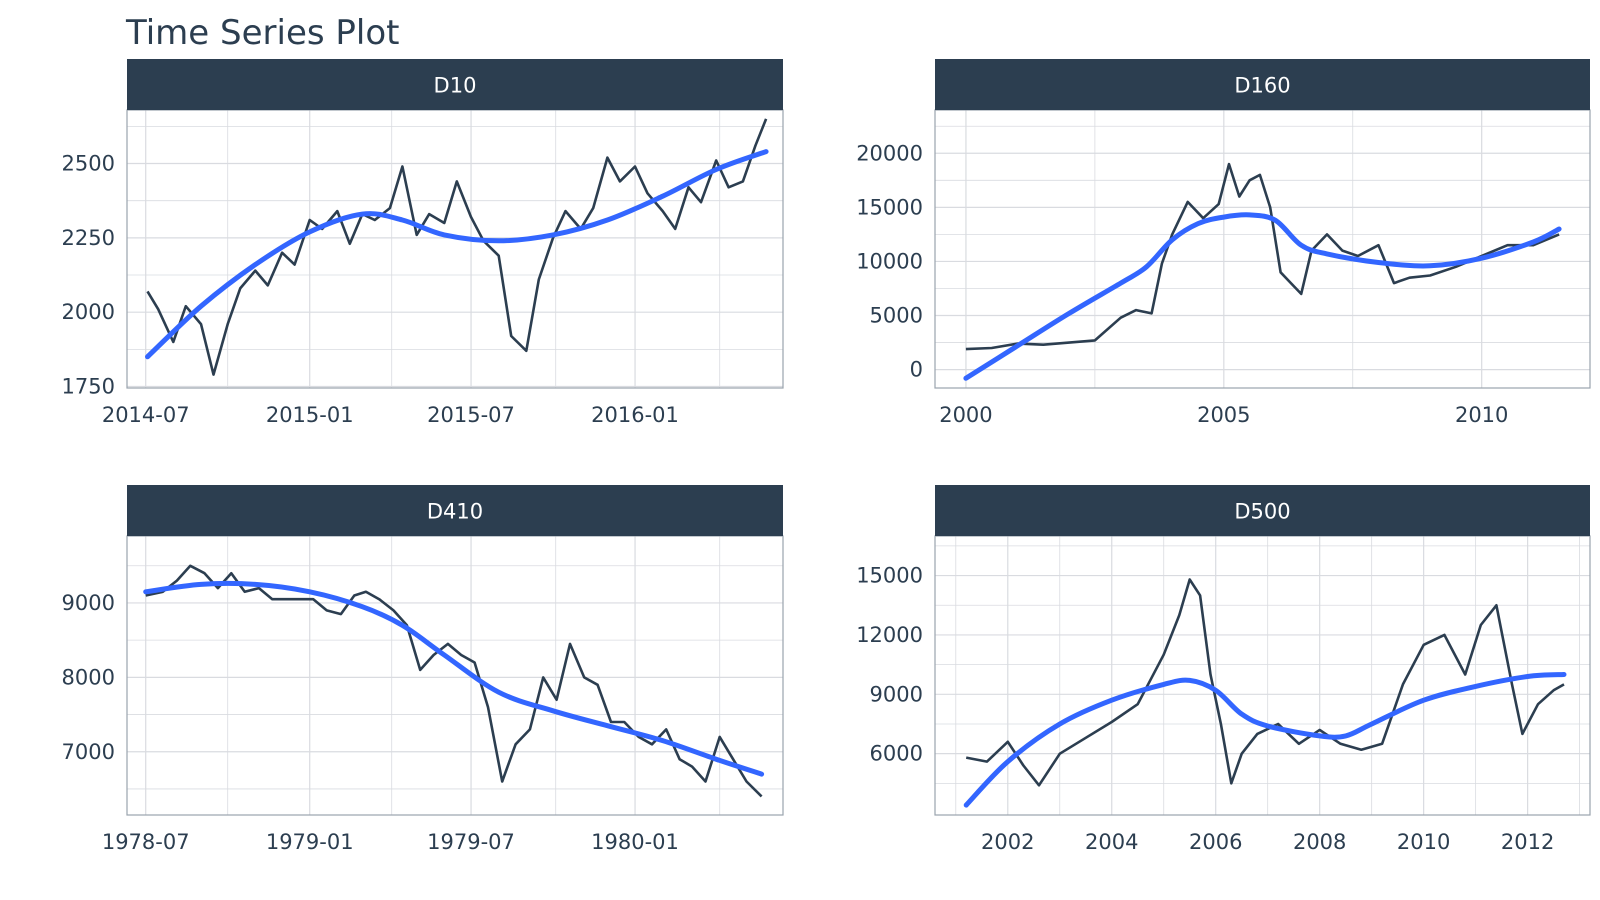 The width and height of the screenshot is (1600, 900). I want to click on y-tick-label: 10000, so click(889, 261).